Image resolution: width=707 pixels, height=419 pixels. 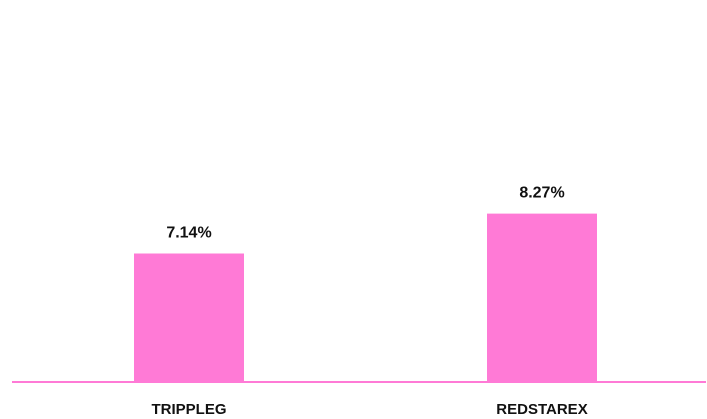 I want to click on data-labels-group: 7.14% 8.27%, so click(x=365, y=213).